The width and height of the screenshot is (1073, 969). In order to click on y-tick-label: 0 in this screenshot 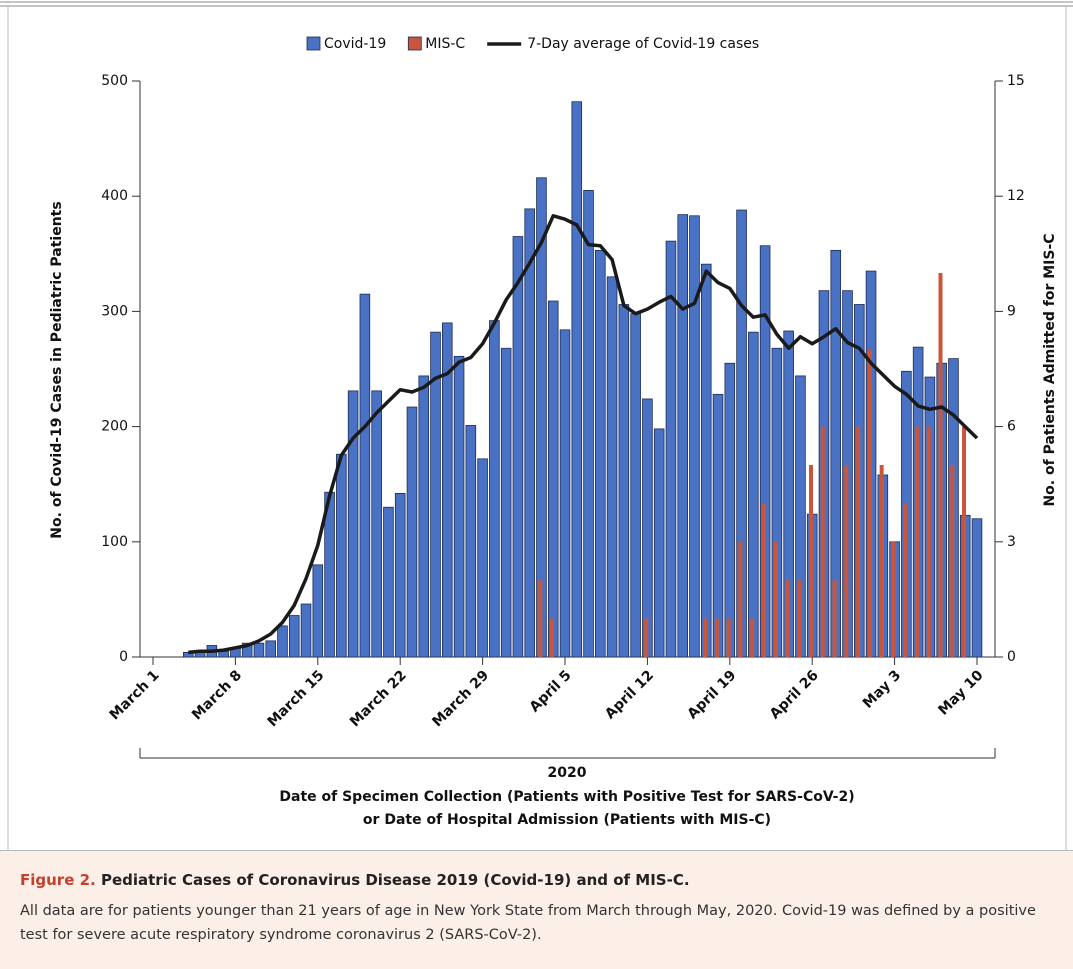, I will do `click(123, 657)`.